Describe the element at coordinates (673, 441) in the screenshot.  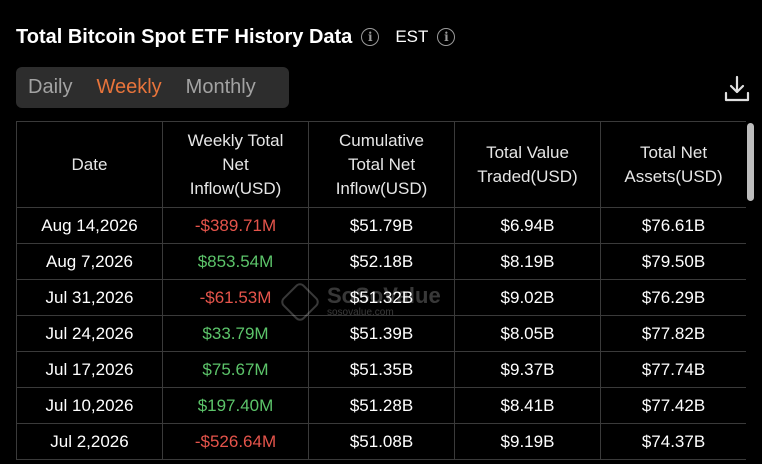
I see `cell-net-assets: $74.37B` at that location.